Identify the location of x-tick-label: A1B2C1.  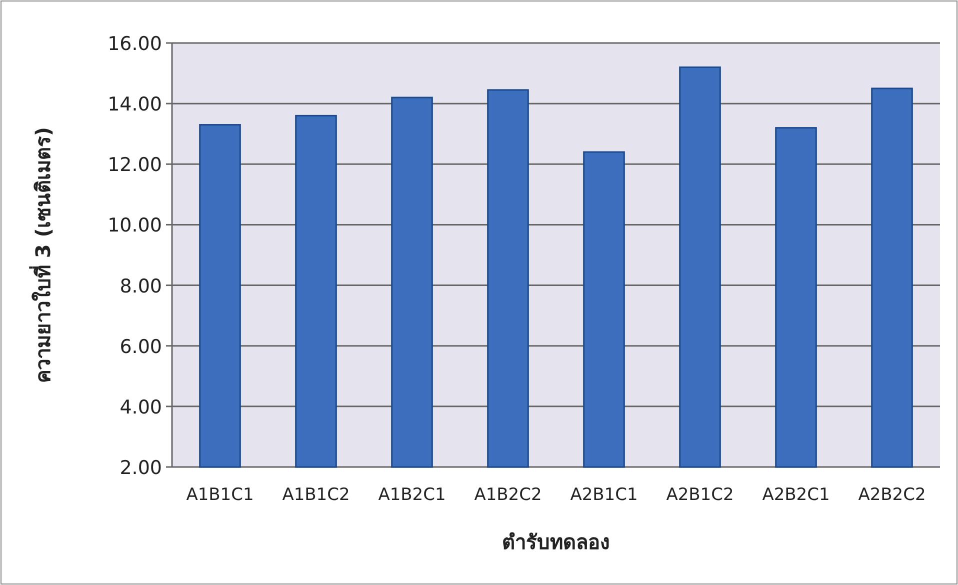
(412, 495).